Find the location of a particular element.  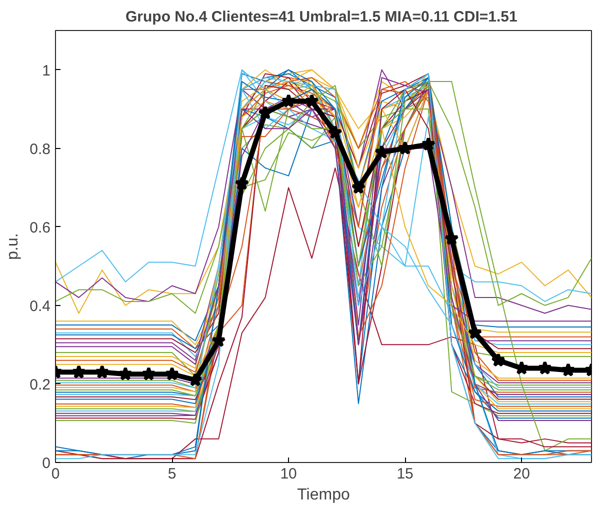

y-tick-label: 0.2 is located at coordinates (40, 385).